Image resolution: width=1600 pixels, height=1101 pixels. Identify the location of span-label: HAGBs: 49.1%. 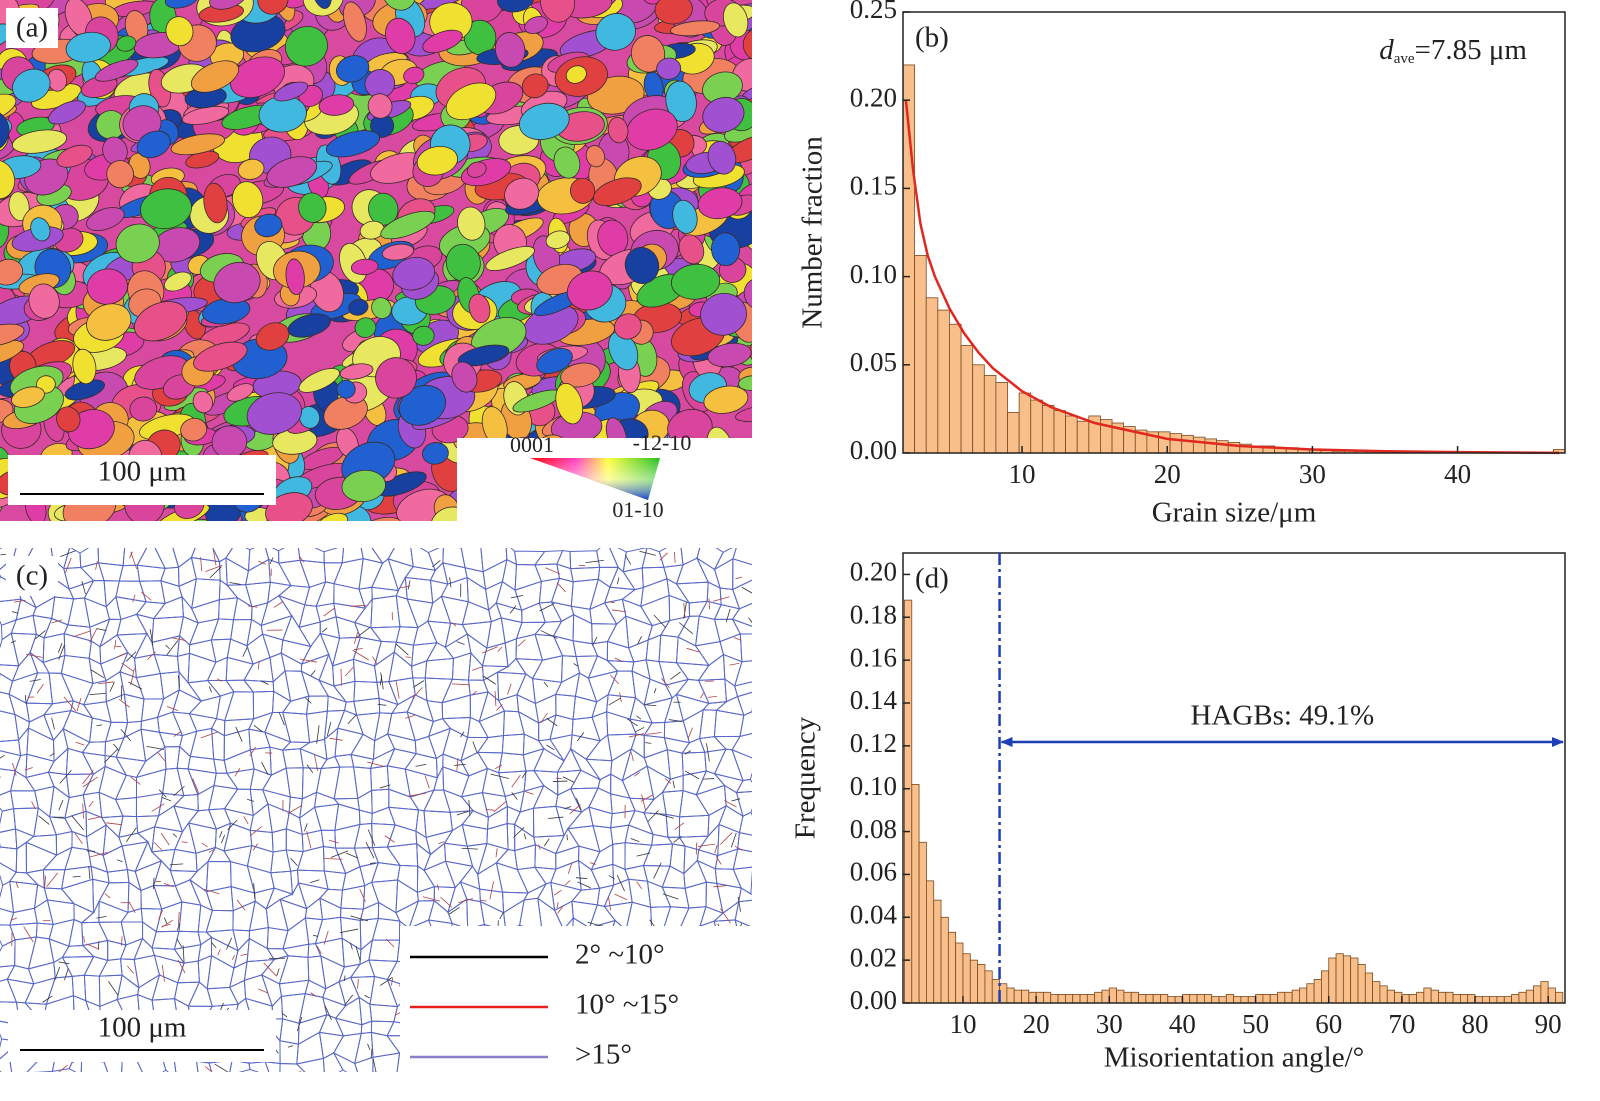
(1282, 716).